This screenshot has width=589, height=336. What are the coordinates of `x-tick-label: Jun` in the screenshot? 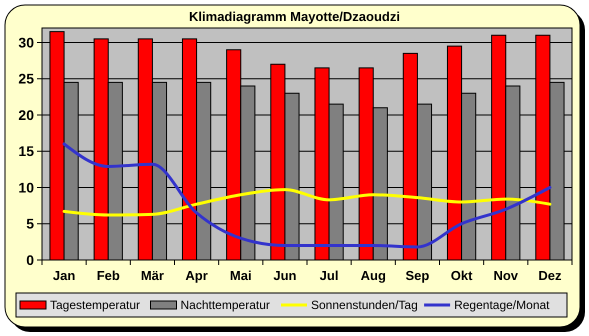 It's located at (285, 275).